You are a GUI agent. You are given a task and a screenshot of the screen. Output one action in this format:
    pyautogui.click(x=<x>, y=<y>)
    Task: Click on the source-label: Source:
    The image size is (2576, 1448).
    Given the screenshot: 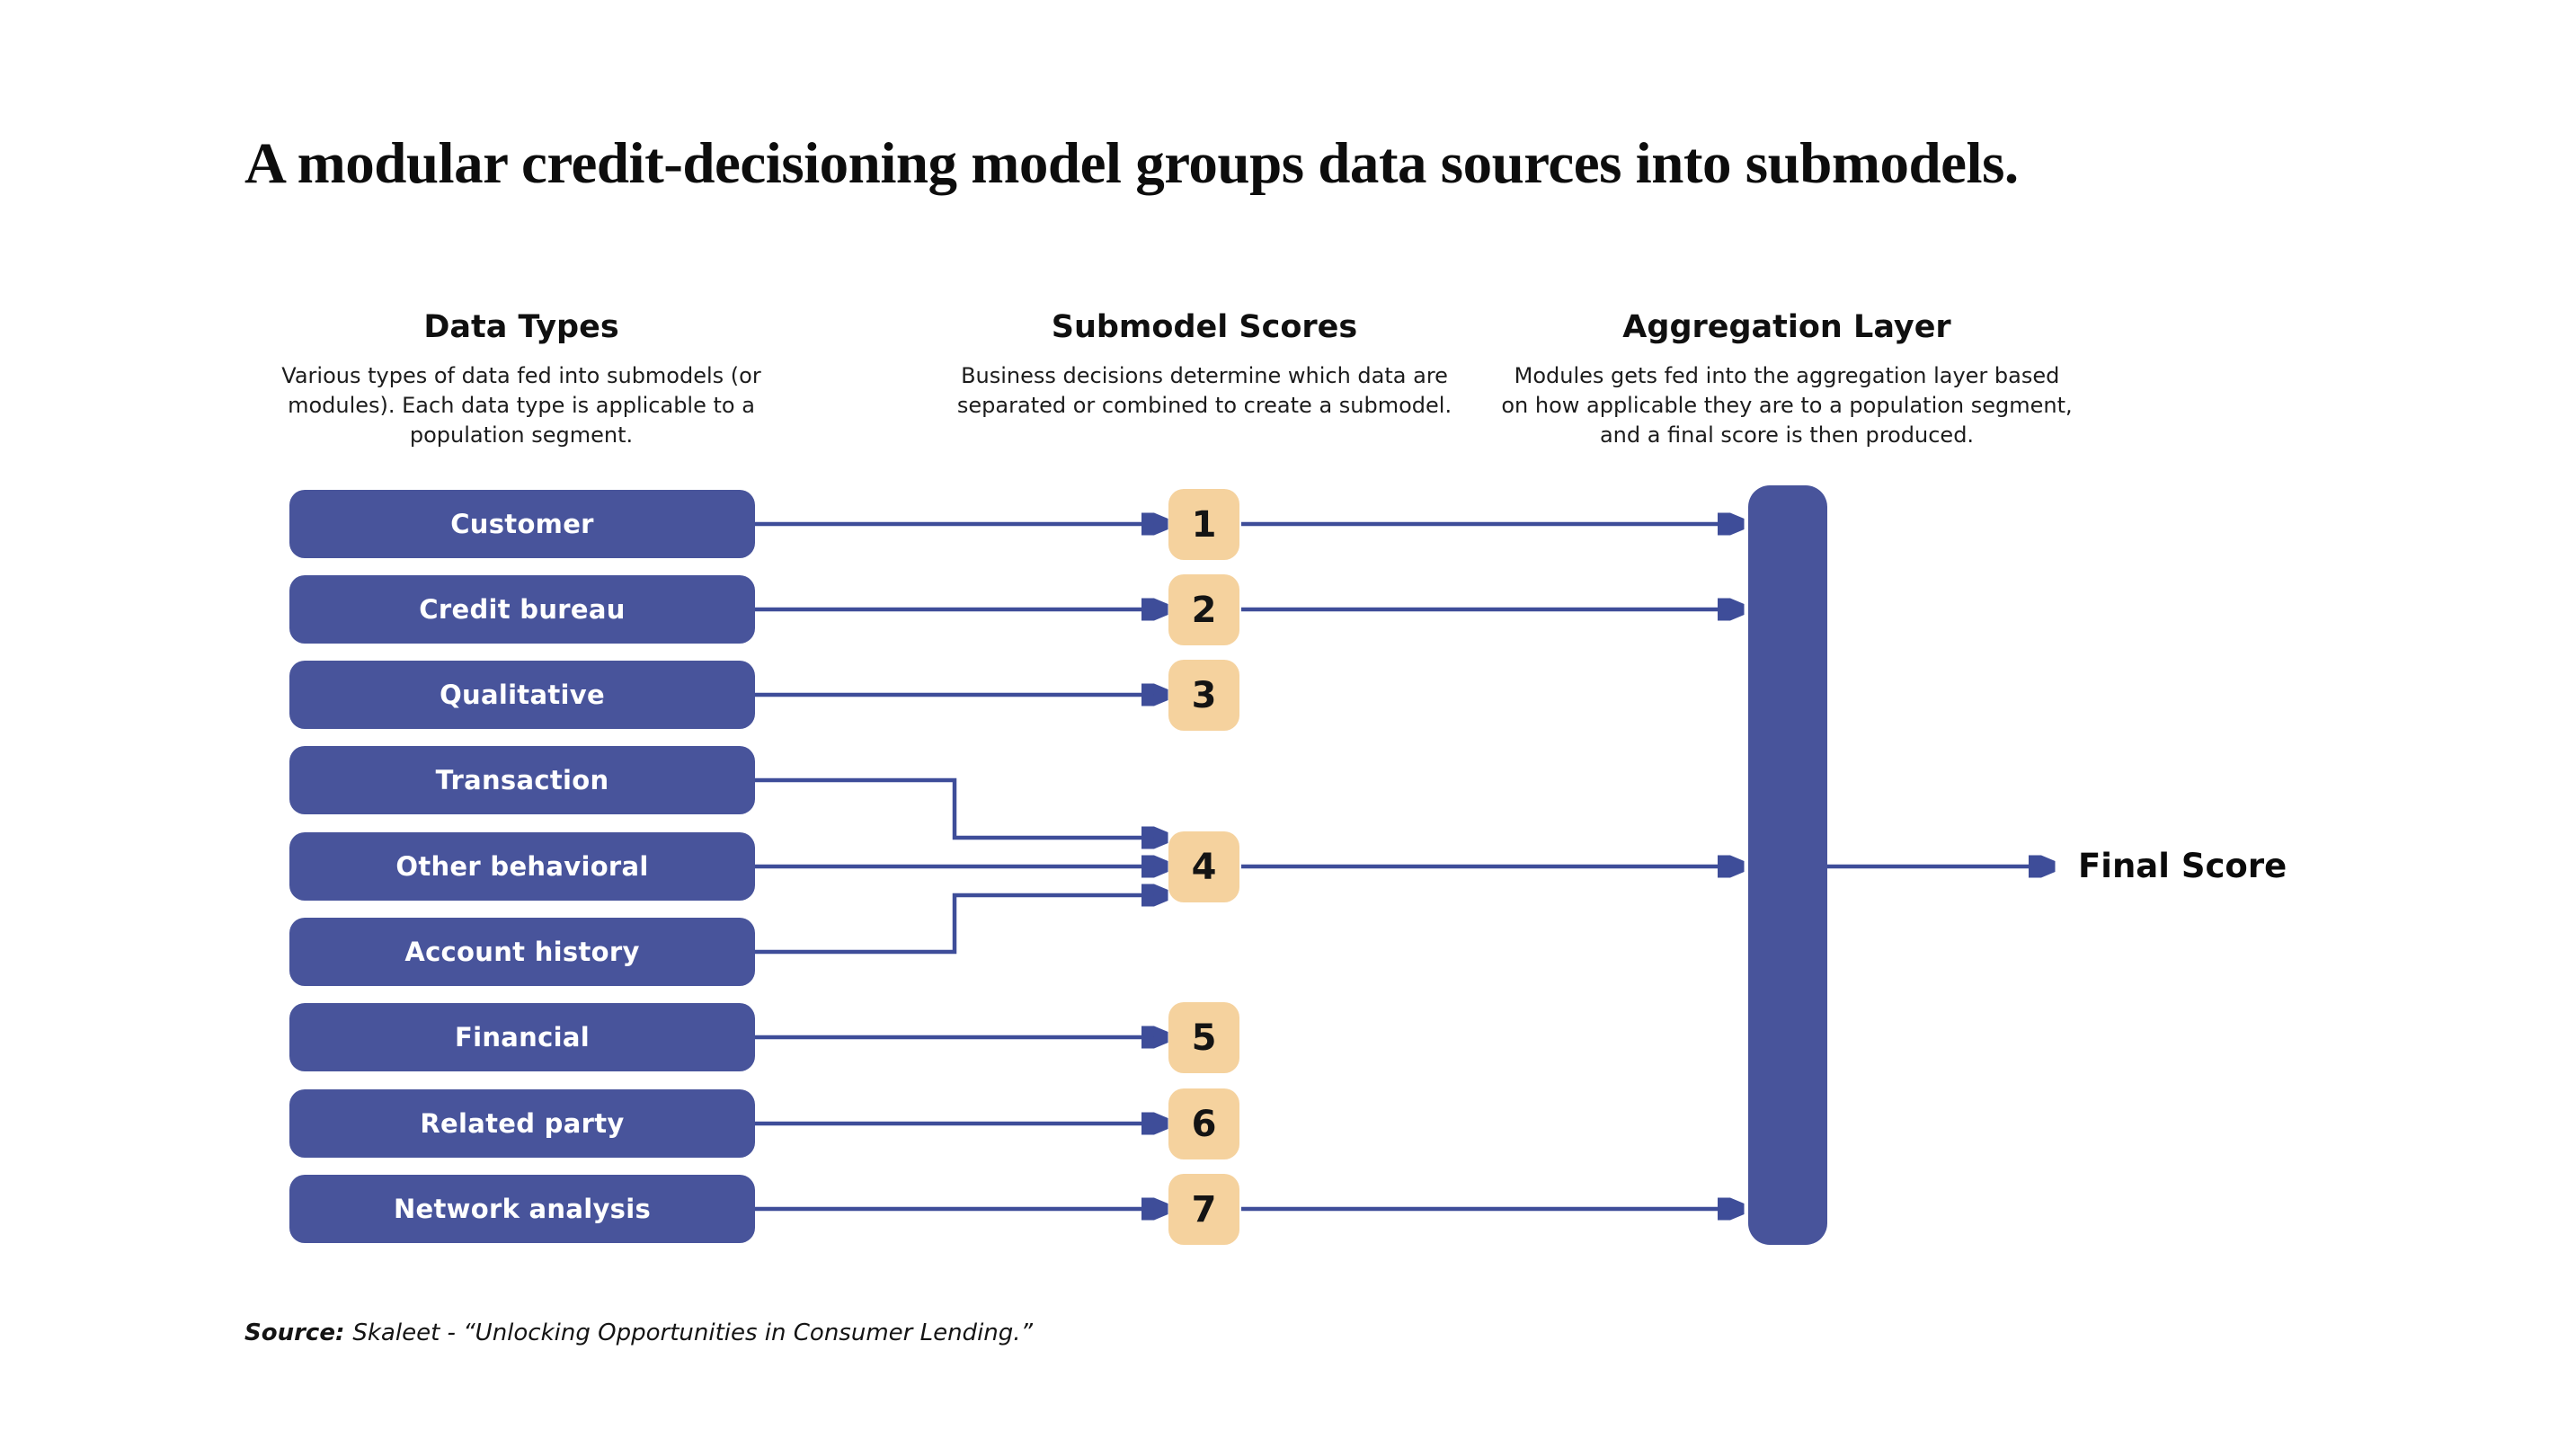 What is the action you would take?
    pyautogui.click(x=294, y=1332)
    